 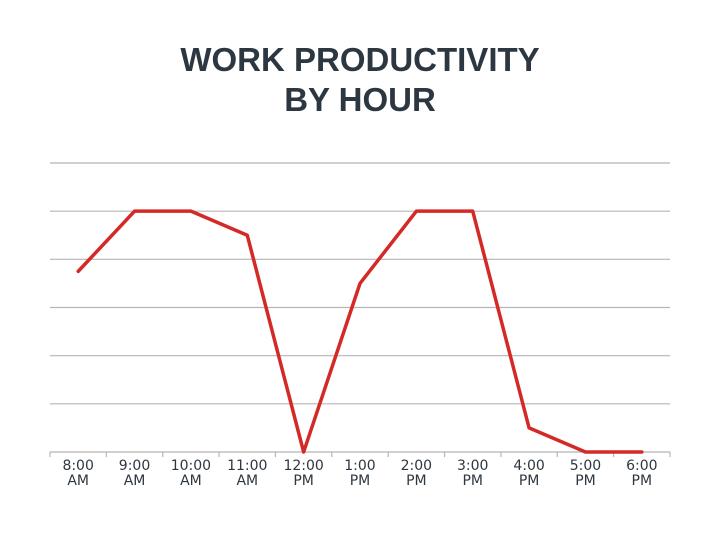 I want to click on x-tick-label: 5:00 PM, so click(x=585, y=473).